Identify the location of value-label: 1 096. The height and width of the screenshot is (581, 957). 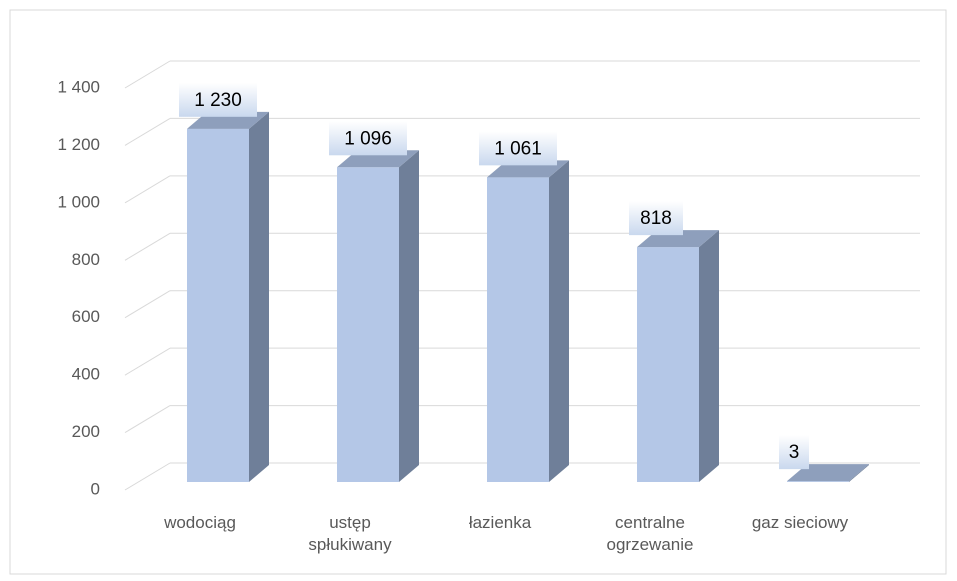
(368, 138).